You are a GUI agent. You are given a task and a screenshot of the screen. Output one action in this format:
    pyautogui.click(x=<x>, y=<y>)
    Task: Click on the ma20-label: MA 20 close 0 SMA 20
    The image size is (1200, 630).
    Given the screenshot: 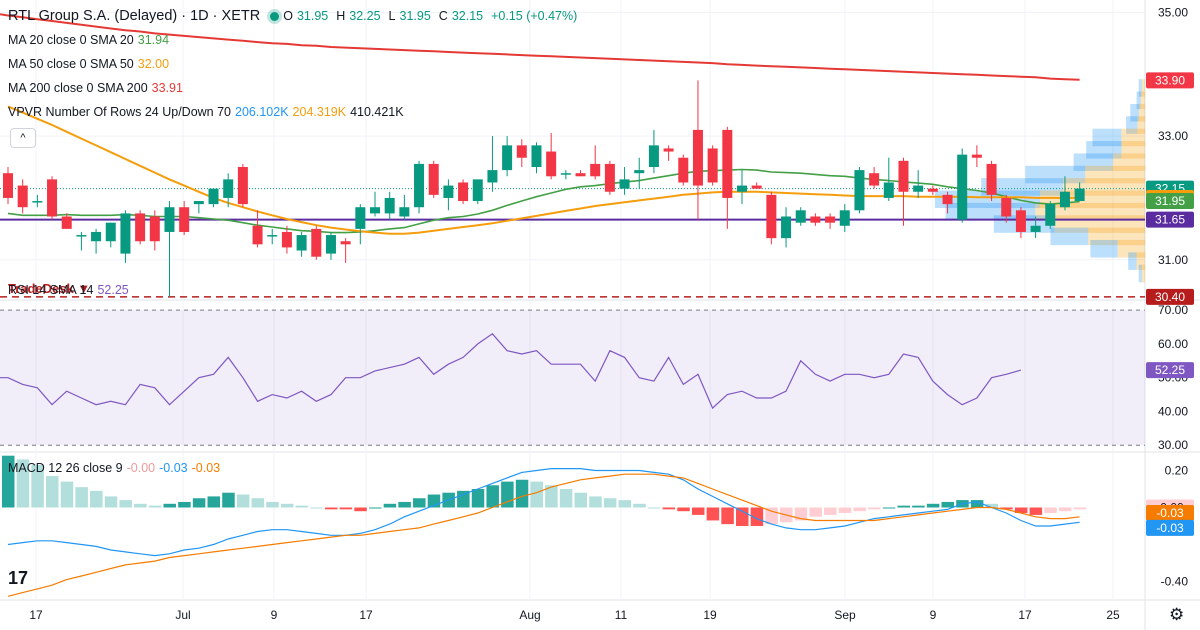 What is the action you would take?
    pyautogui.click(x=71, y=40)
    